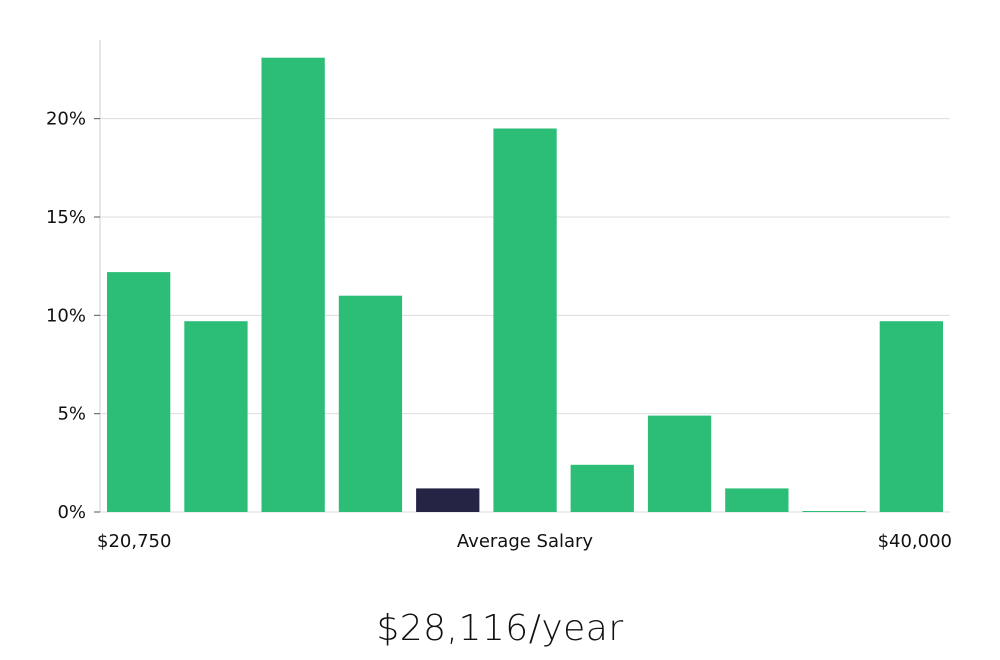 The image size is (1000, 660). What do you see at coordinates (66, 217) in the screenshot?
I see `y-tick-label: 15%` at bounding box center [66, 217].